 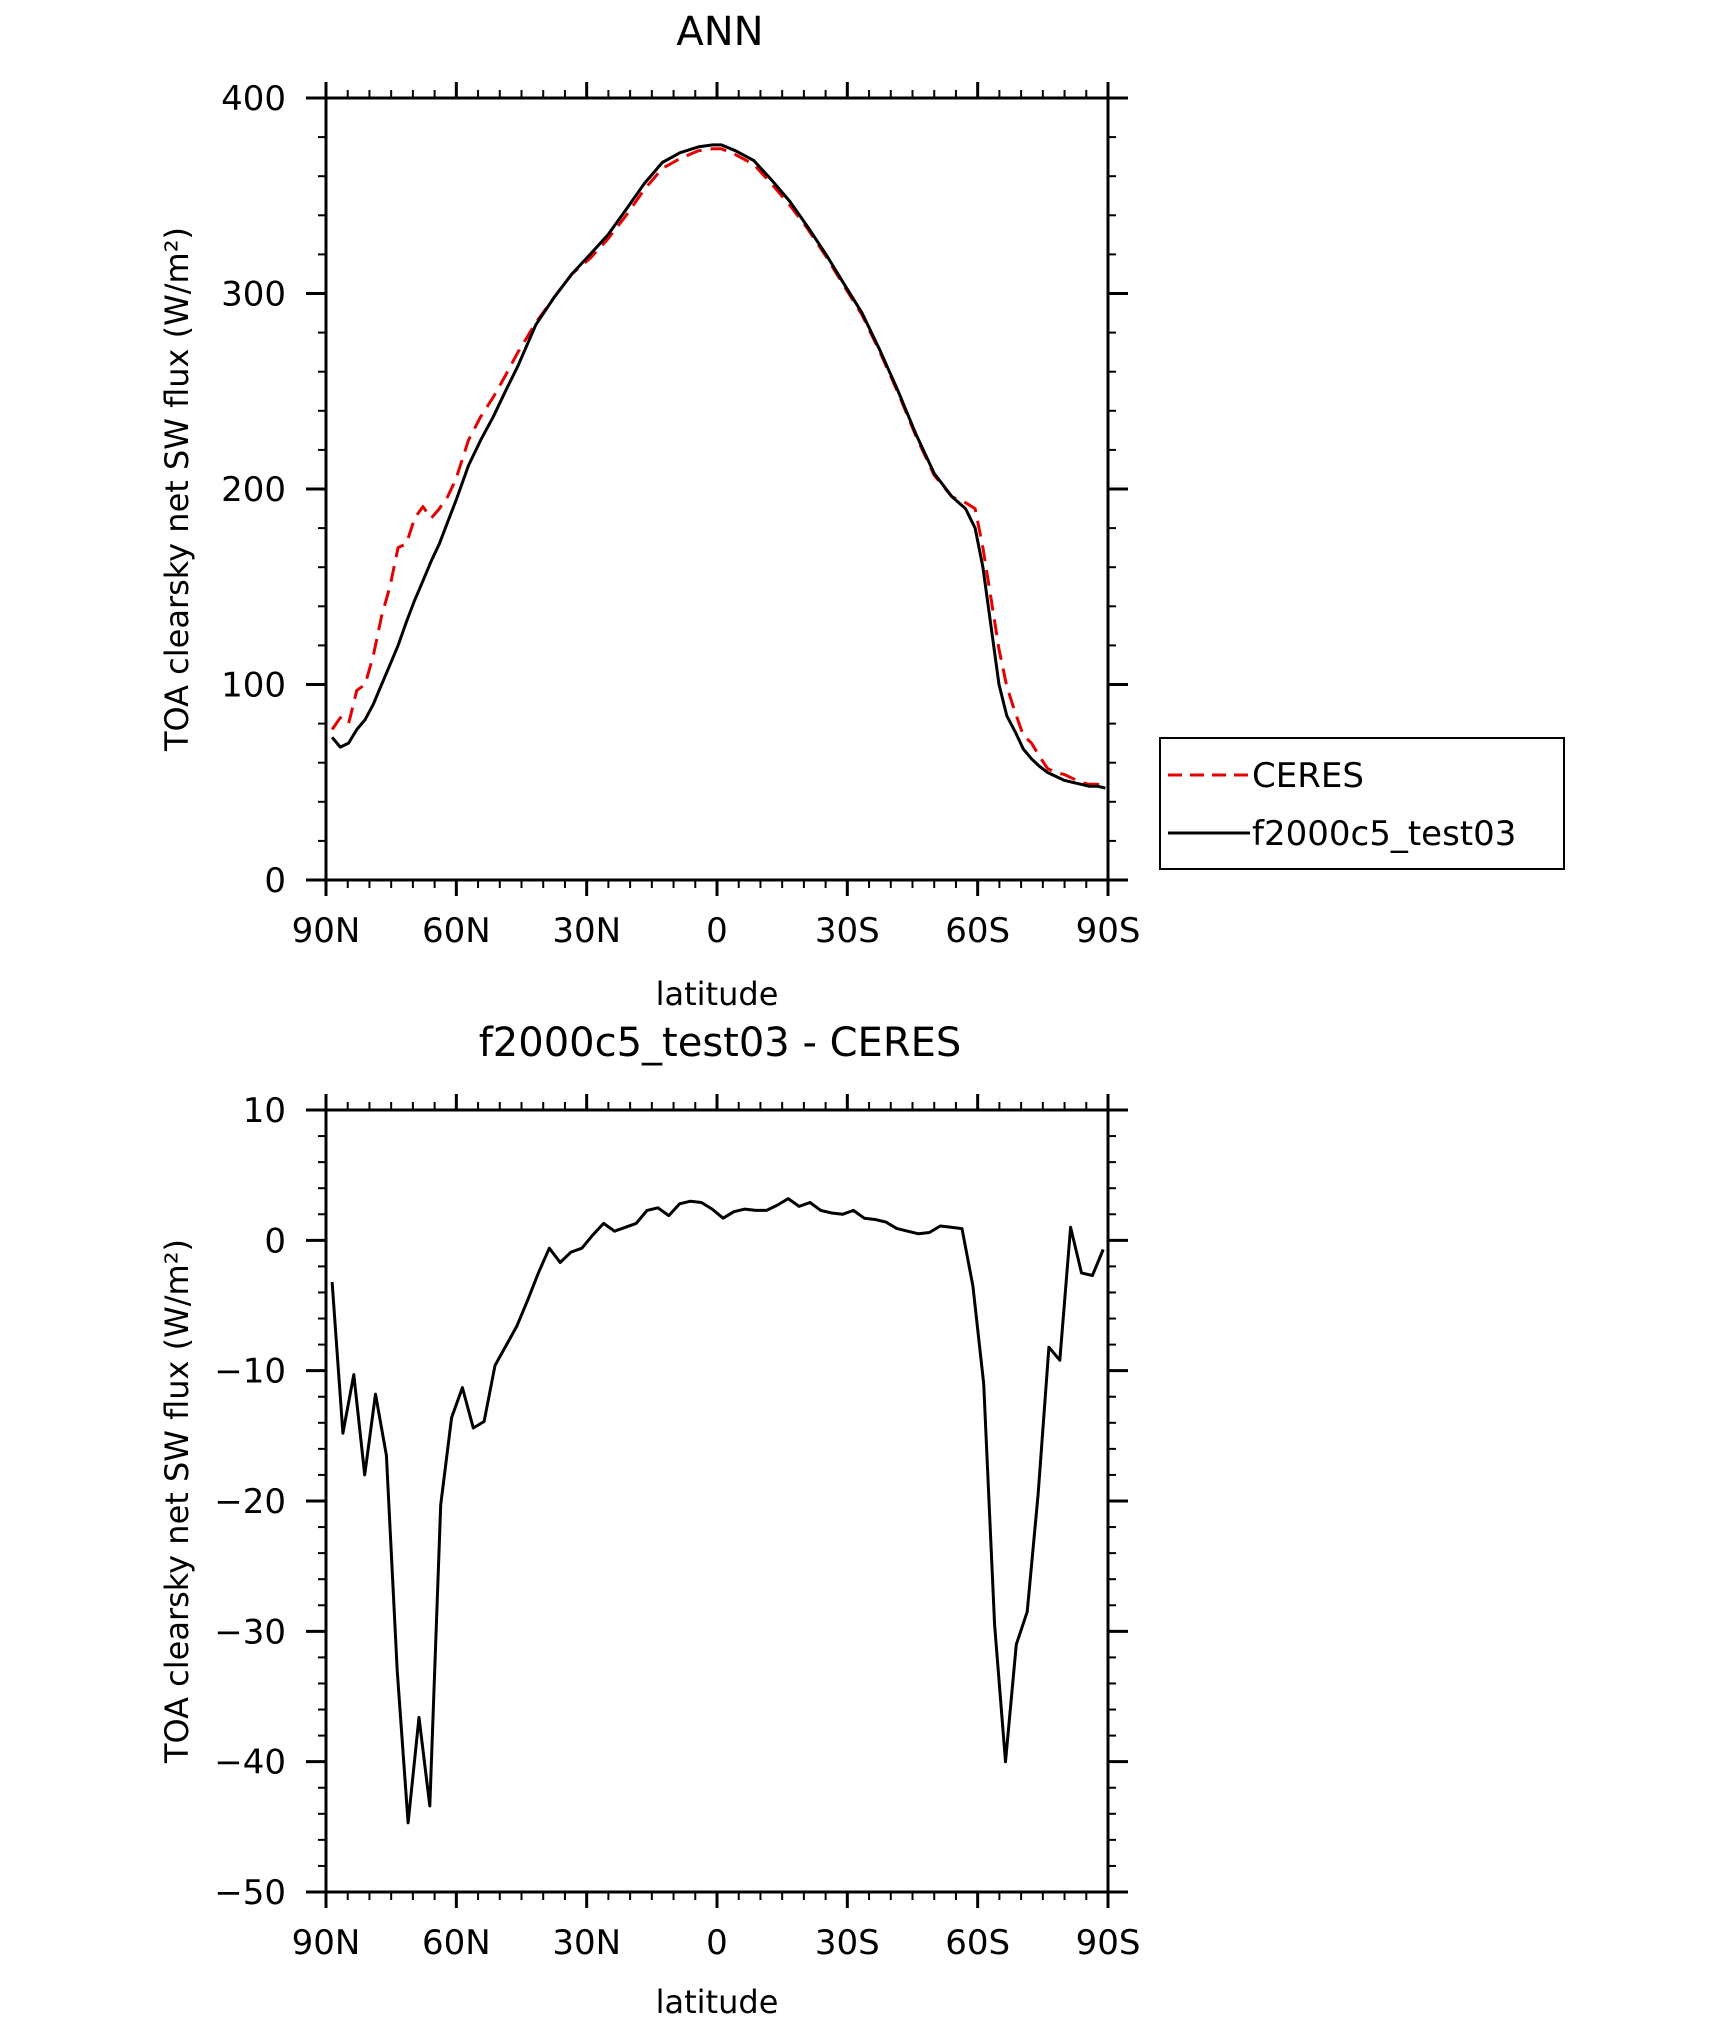 I want to click on y-tick-label: −20, so click(x=250, y=1502).